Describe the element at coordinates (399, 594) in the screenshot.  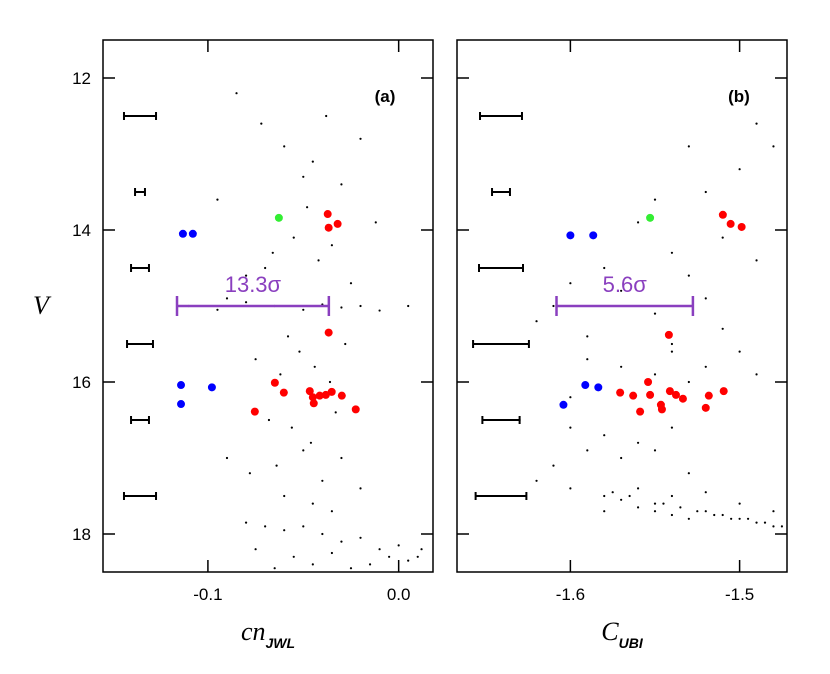
I see `x-tick-label: 0.0` at that location.